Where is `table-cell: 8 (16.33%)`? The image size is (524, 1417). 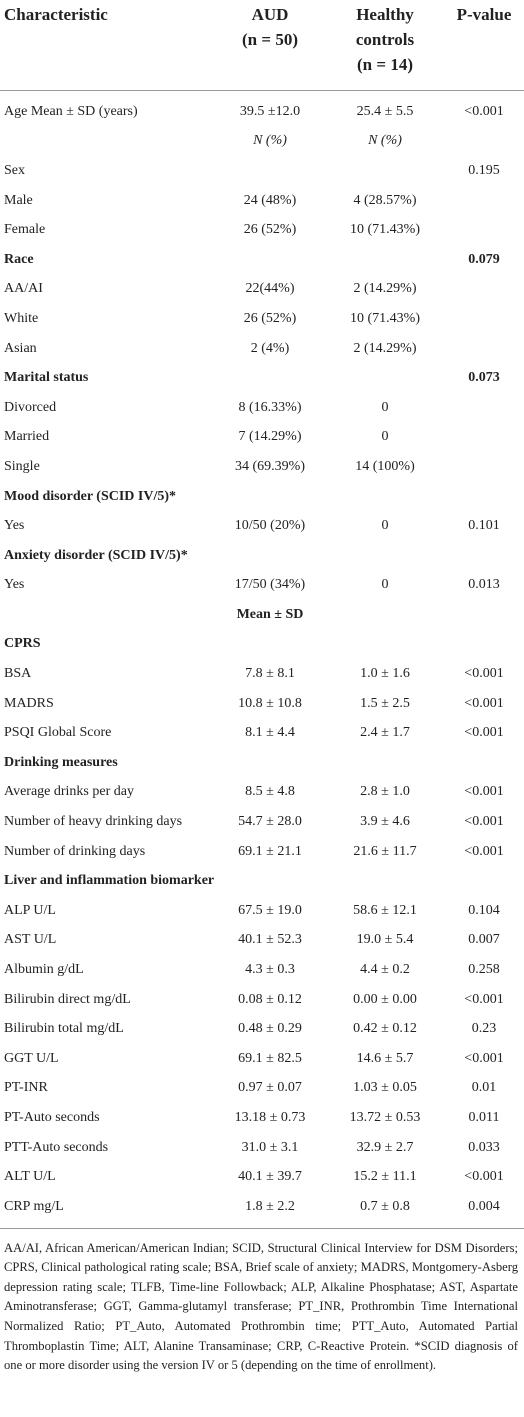
table-cell: 8 (16.33%) is located at coordinates (270, 407).